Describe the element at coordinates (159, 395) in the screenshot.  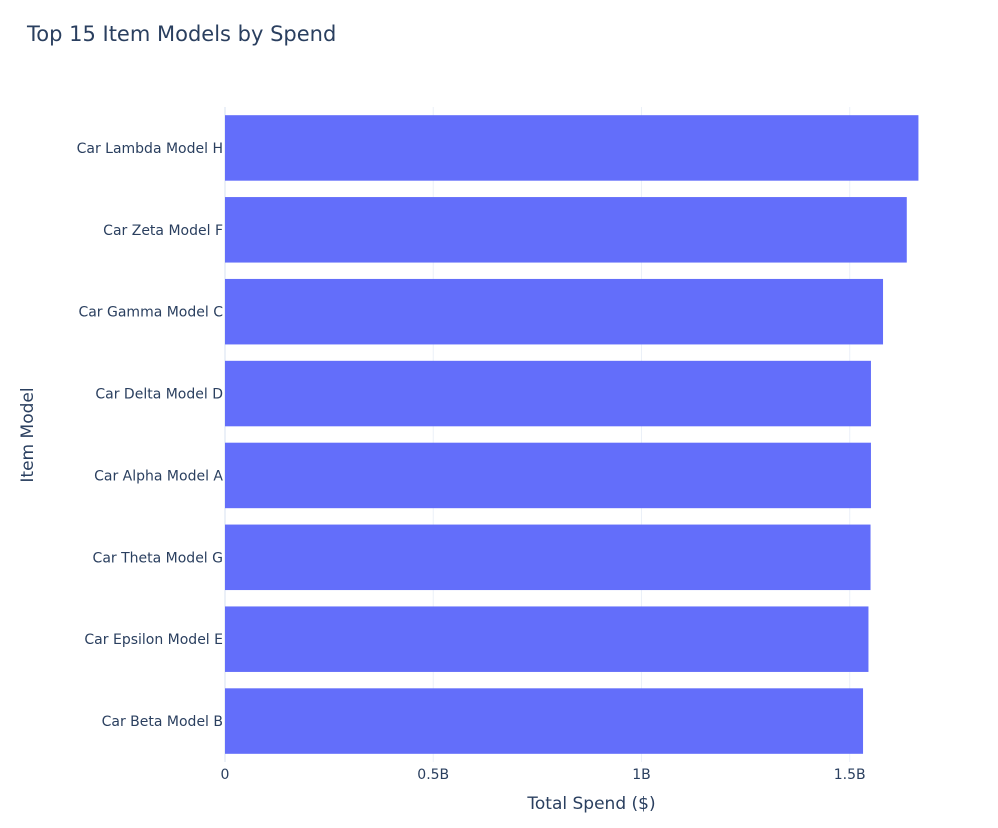
I see `y-tick-label: Car Delta Model D` at that location.